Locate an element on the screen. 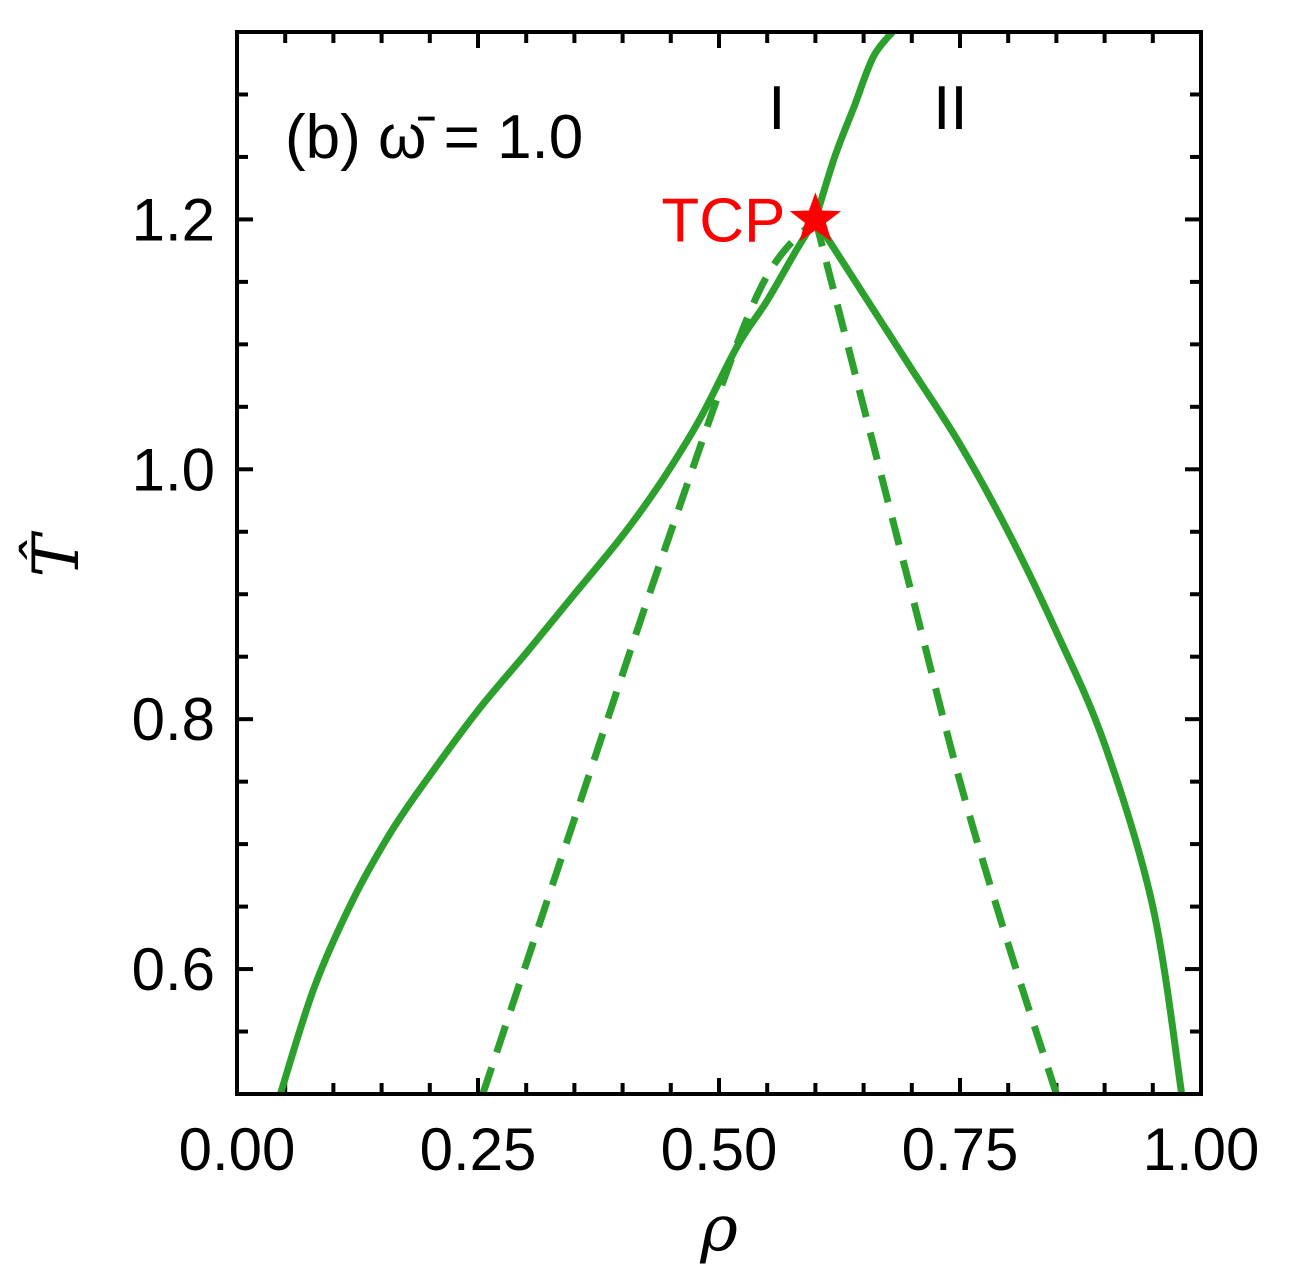 Image resolution: width=1291 pixels, height=1281 pixels. y-tick-label: 1.2 is located at coordinates (173, 219).